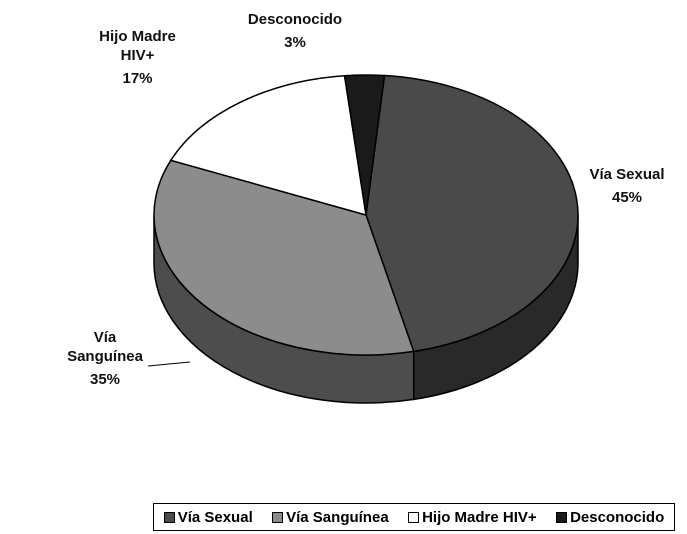  Describe the element at coordinates (627, 197) in the screenshot. I see `slice-value-label: 45%` at that location.